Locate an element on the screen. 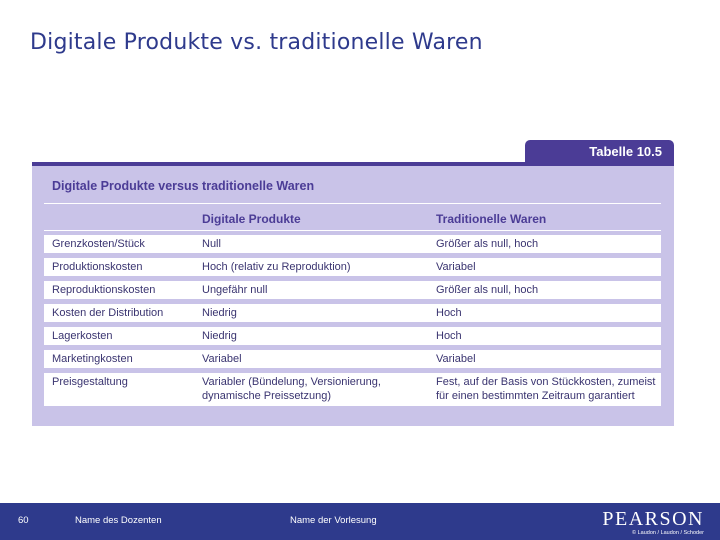  header-divider is located at coordinates (352, 230).